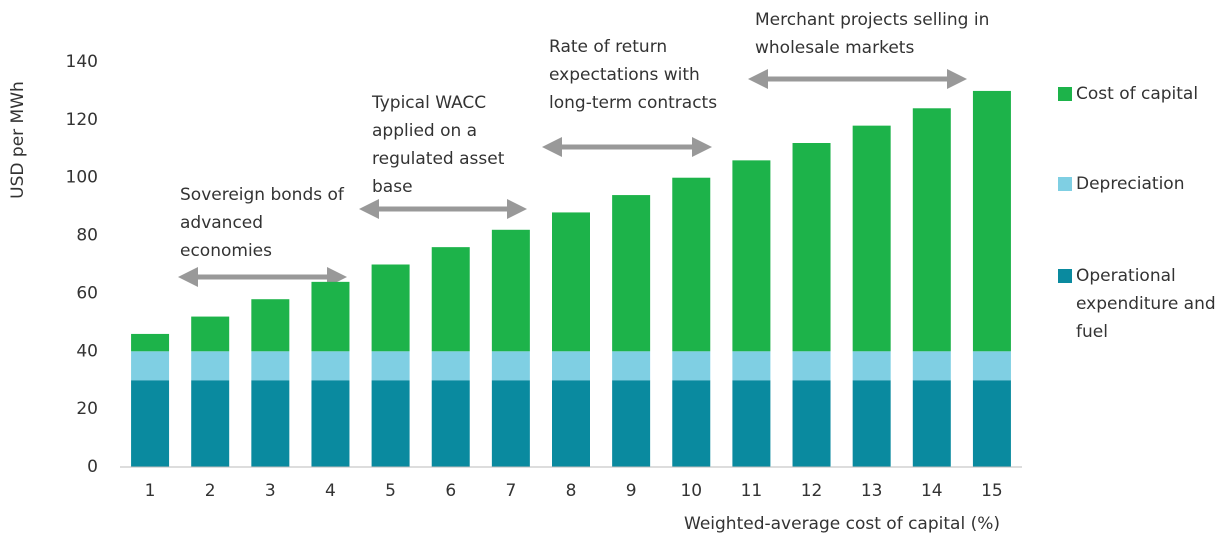 The width and height of the screenshot is (1221, 543). Describe the element at coordinates (226, 251) in the screenshot. I see `annotation: economies` at that location.